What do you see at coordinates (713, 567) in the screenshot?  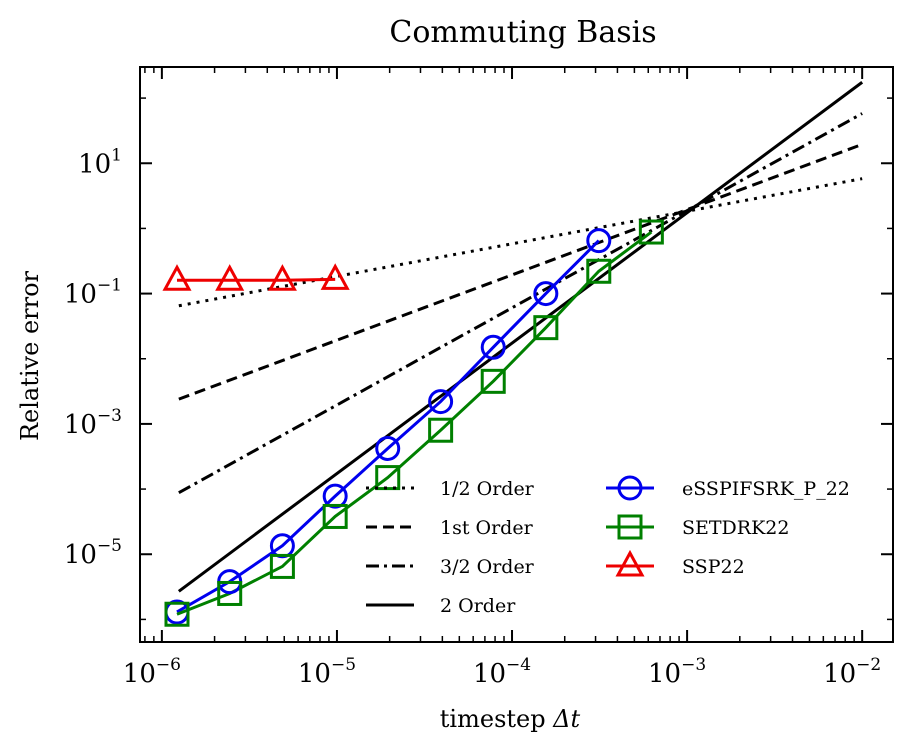 I see `legend-label: SSP22` at bounding box center [713, 567].